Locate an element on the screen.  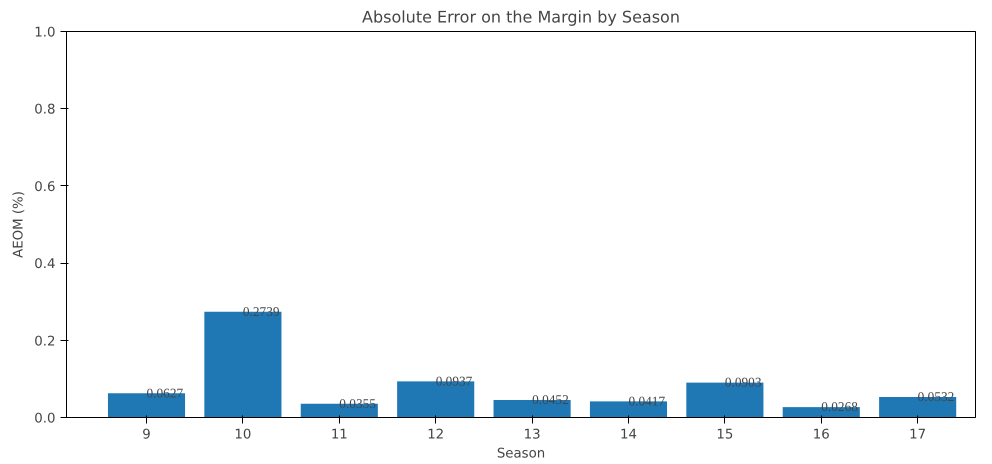
data-label: 0.0417 is located at coordinates (647, 400).